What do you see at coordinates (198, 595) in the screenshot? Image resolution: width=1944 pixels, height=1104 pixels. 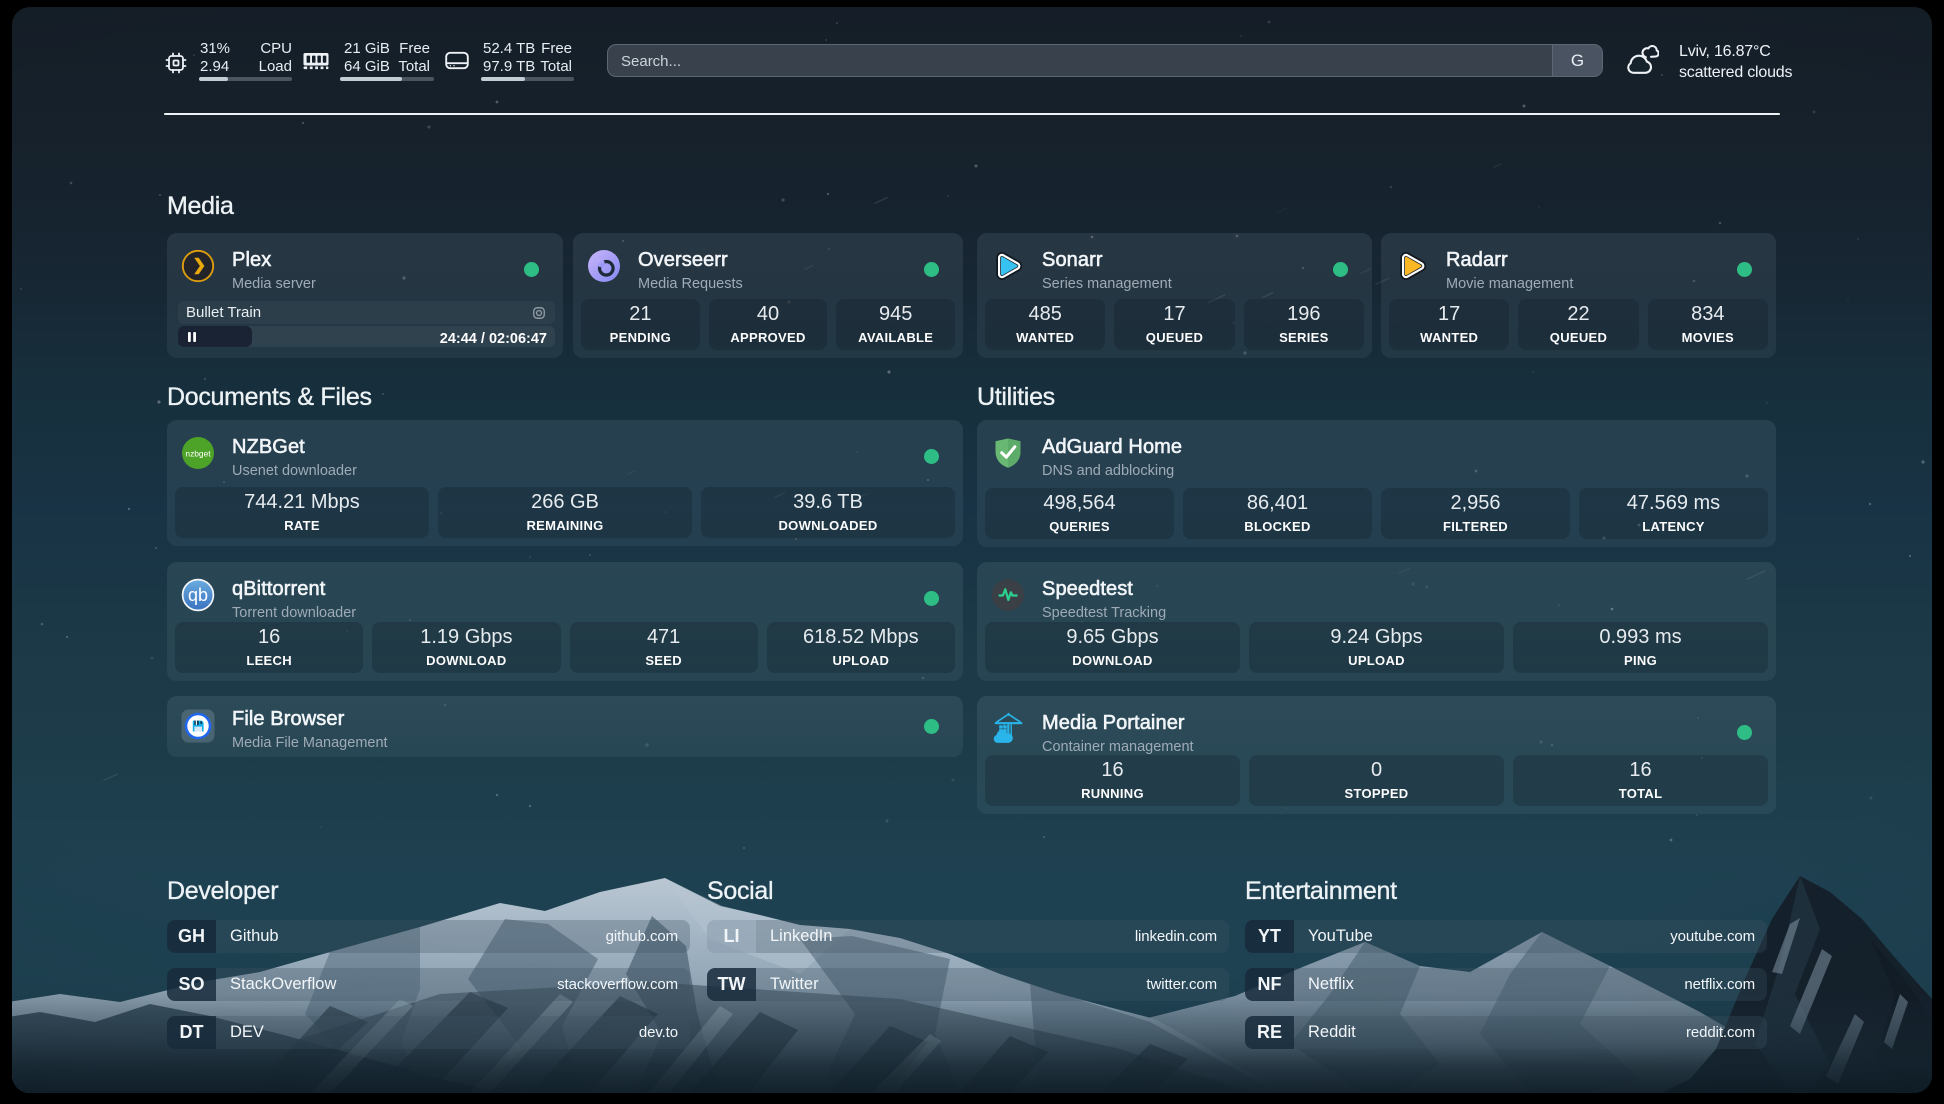 I see `svg-text: qb` at bounding box center [198, 595].